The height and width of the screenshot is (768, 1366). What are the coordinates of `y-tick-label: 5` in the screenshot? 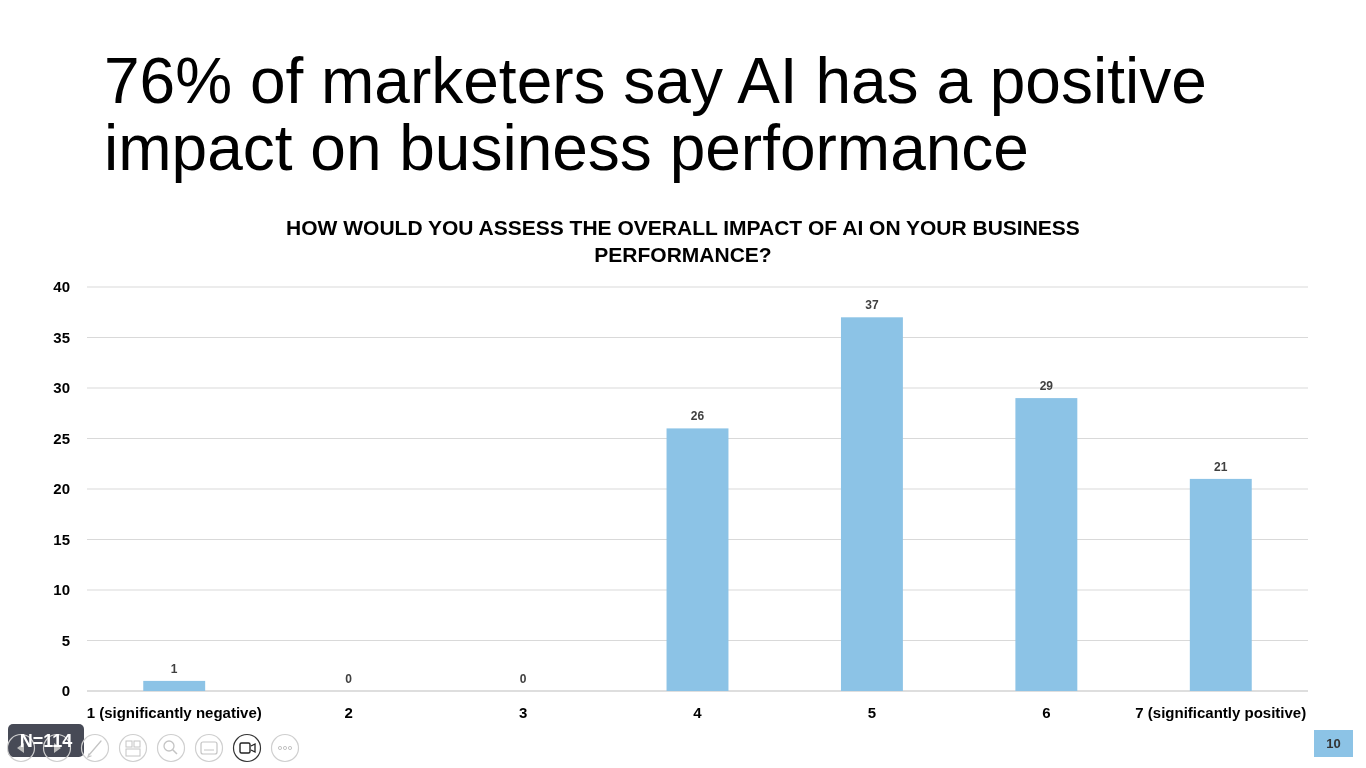 It's located at (65, 640).